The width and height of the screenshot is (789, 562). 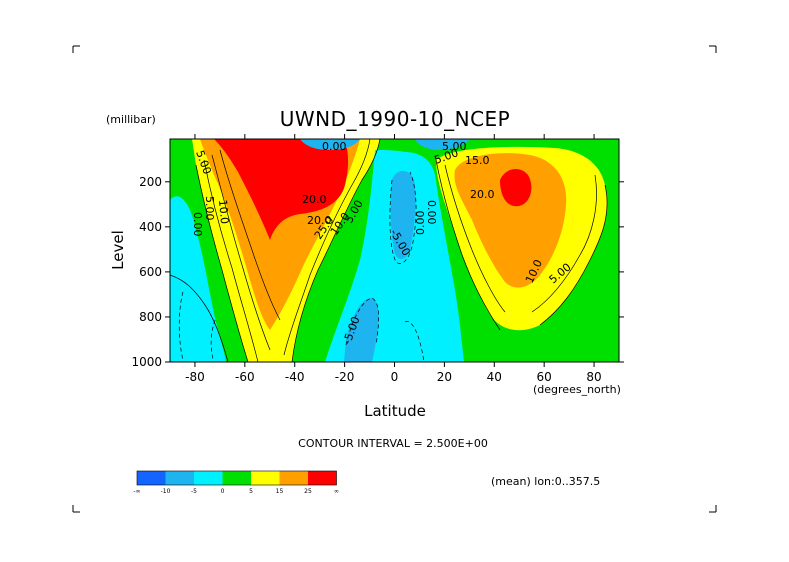 I want to click on corner-mark-top-left, so click(x=76, y=49).